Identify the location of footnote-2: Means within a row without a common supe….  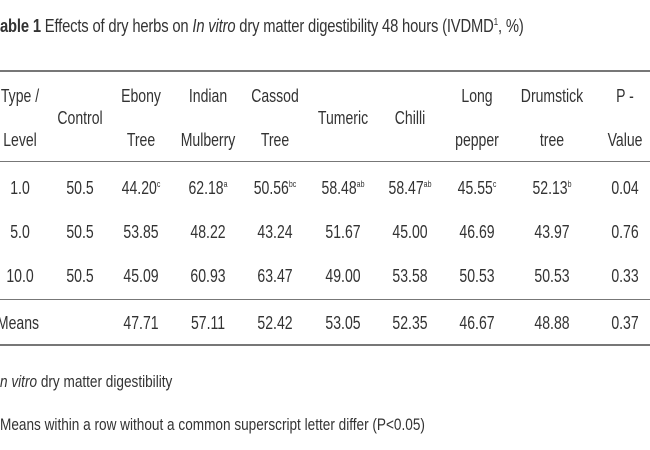
(212, 424).